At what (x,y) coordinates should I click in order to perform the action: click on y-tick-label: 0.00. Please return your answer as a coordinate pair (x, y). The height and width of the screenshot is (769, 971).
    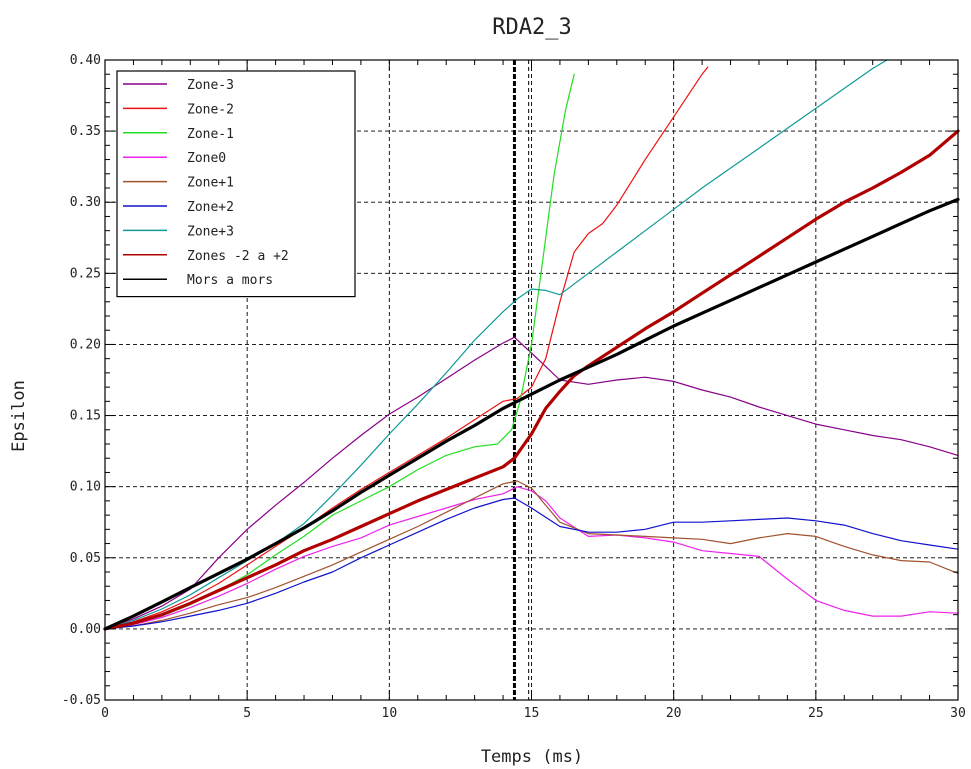
    Looking at the image, I should click on (85, 629).